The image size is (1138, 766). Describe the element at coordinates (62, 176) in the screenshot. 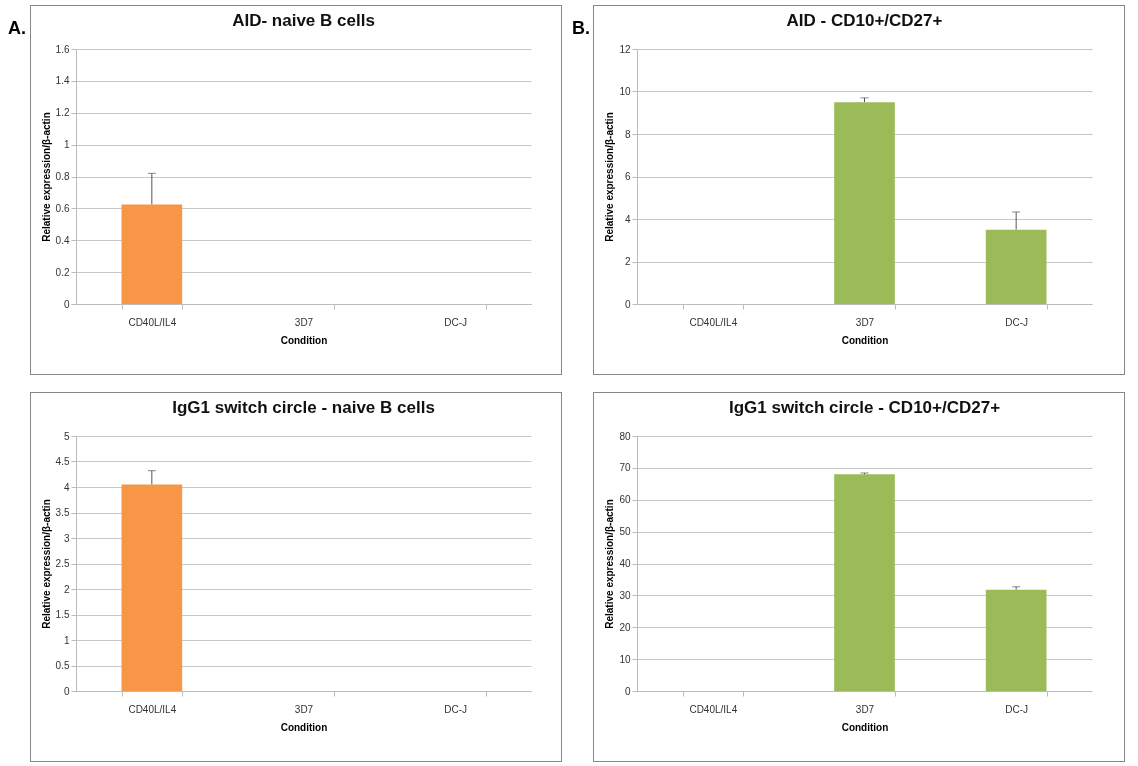

I see `y-tick-label: 0.8` at that location.